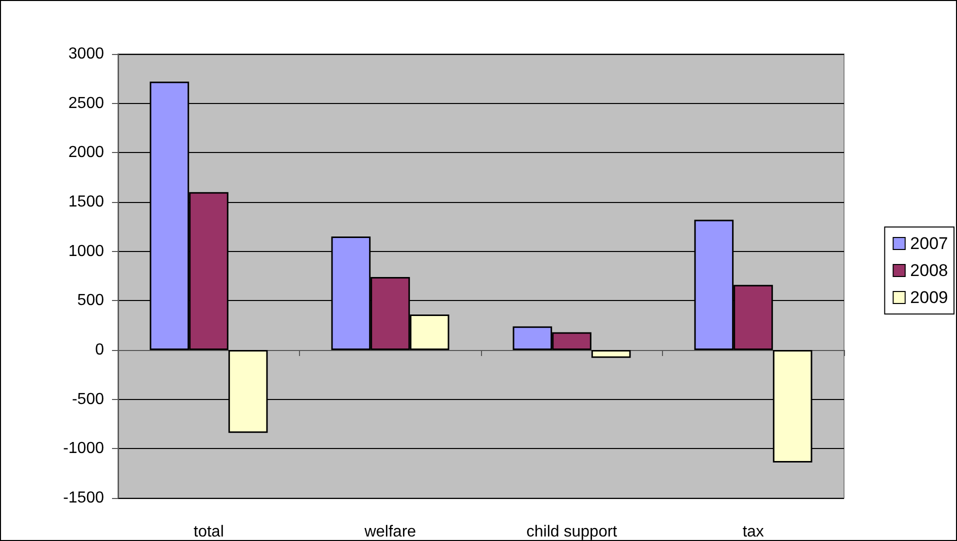  What do you see at coordinates (572, 532) in the screenshot?
I see `x-tick-label: child support` at bounding box center [572, 532].